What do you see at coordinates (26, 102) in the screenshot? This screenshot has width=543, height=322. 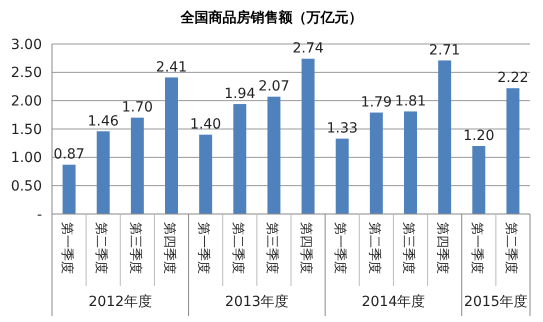 I see `y-tick-label: 2.00` at bounding box center [26, 102].